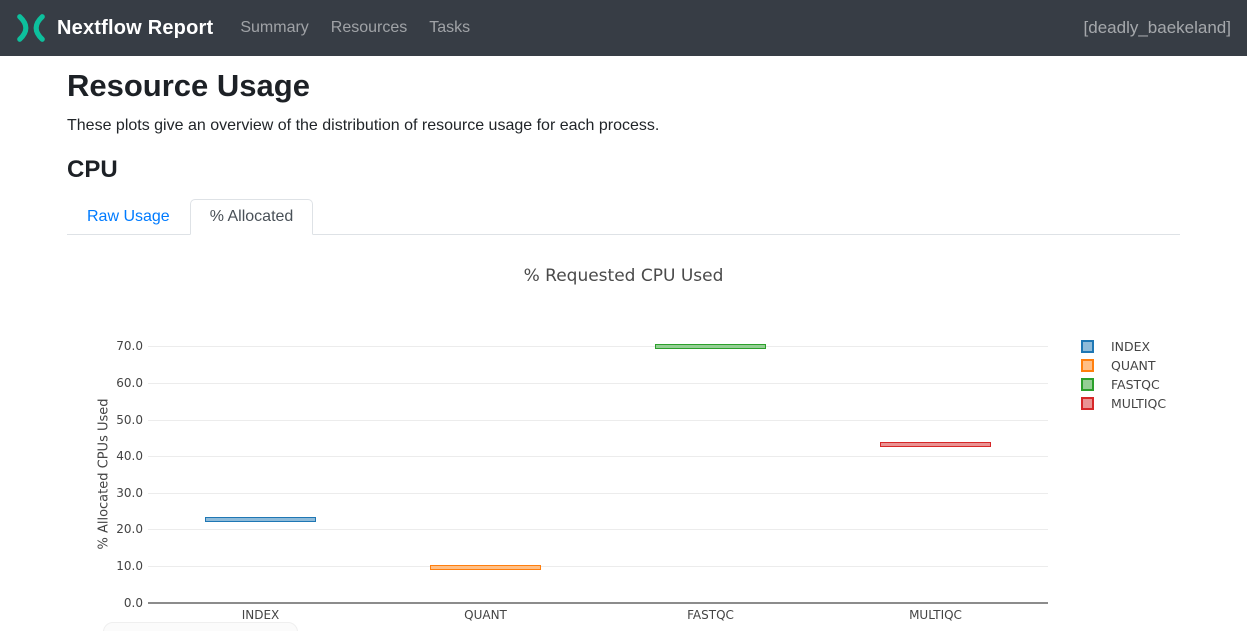  I want to click on box-trace-index, so click(260, 519).